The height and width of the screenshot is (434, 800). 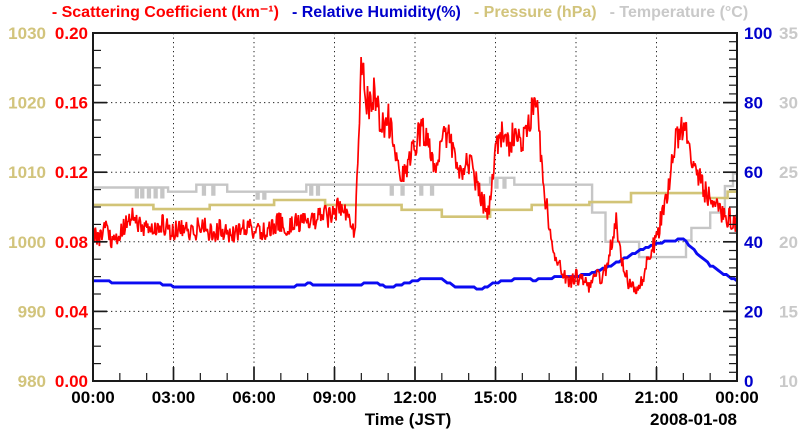 I want to click on temperature-tick-label: 35, so click(x=788, y=33).